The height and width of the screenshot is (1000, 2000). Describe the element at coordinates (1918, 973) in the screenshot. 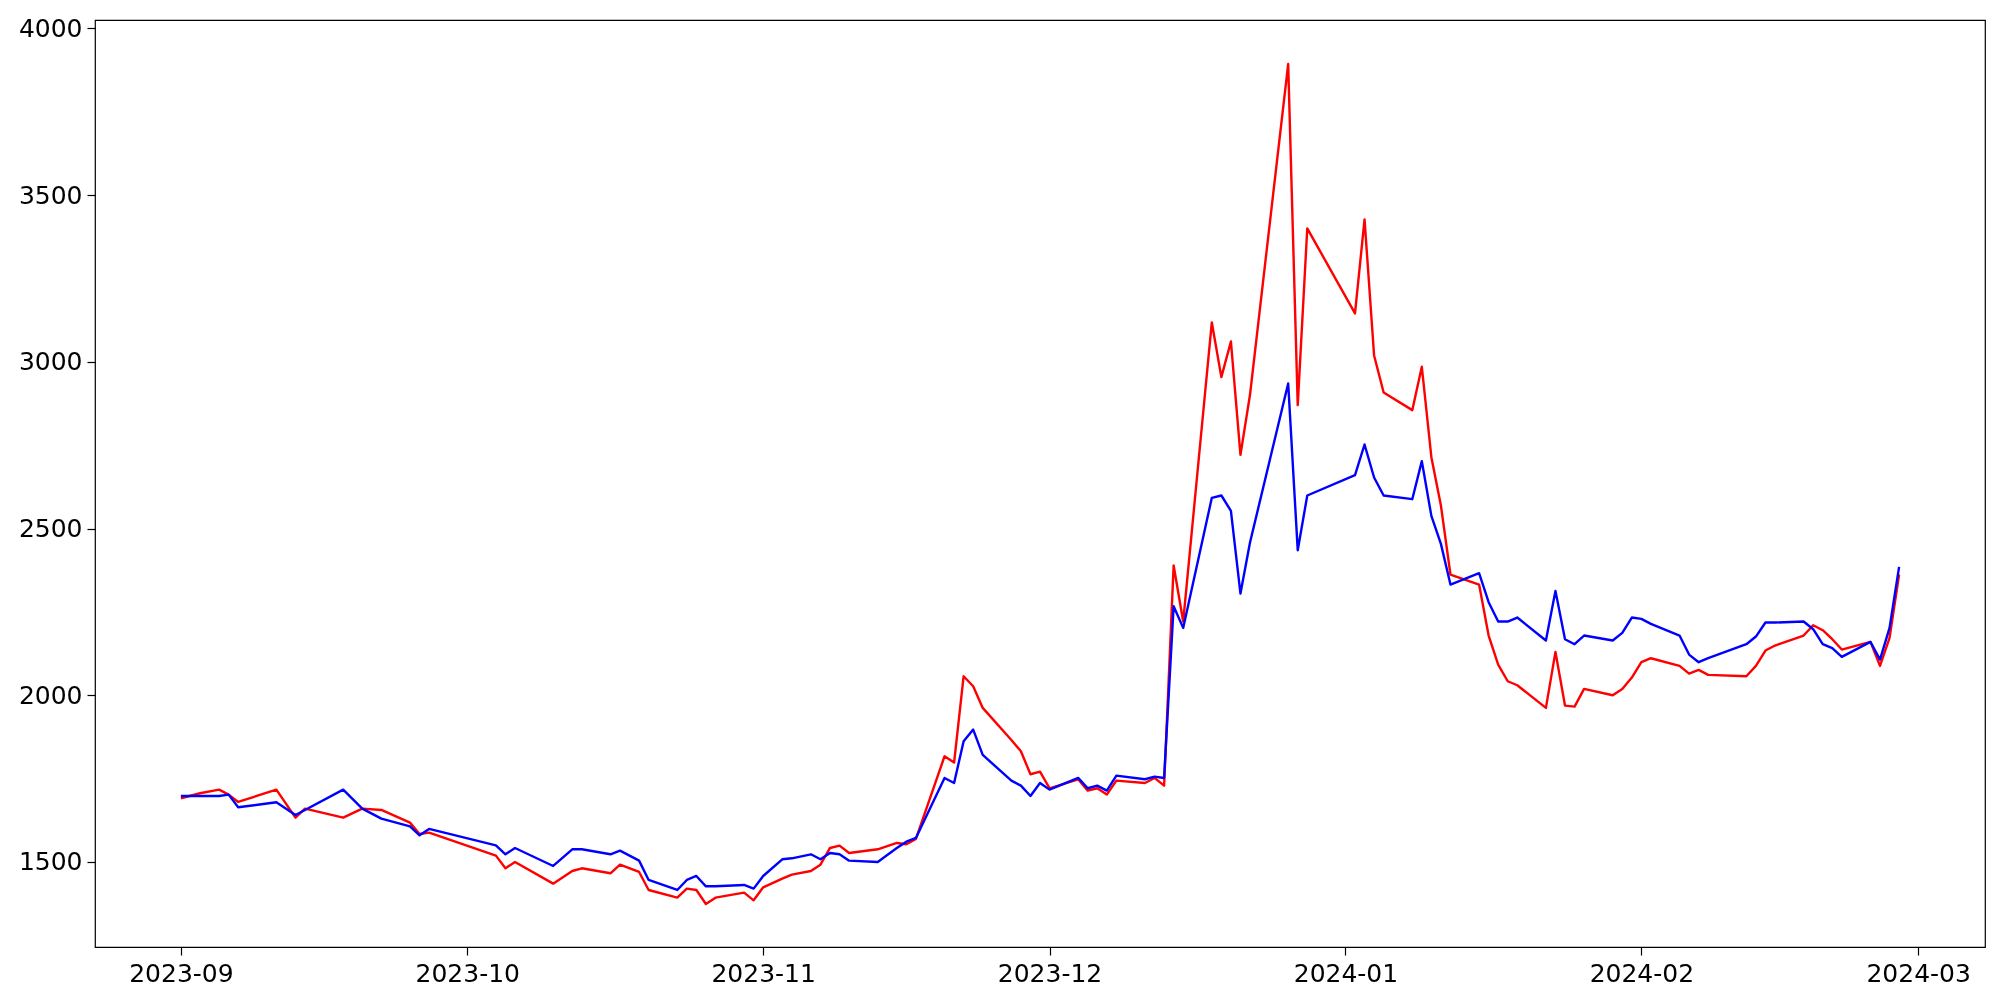

I see `x-tick-label: 2024-03` at that location.